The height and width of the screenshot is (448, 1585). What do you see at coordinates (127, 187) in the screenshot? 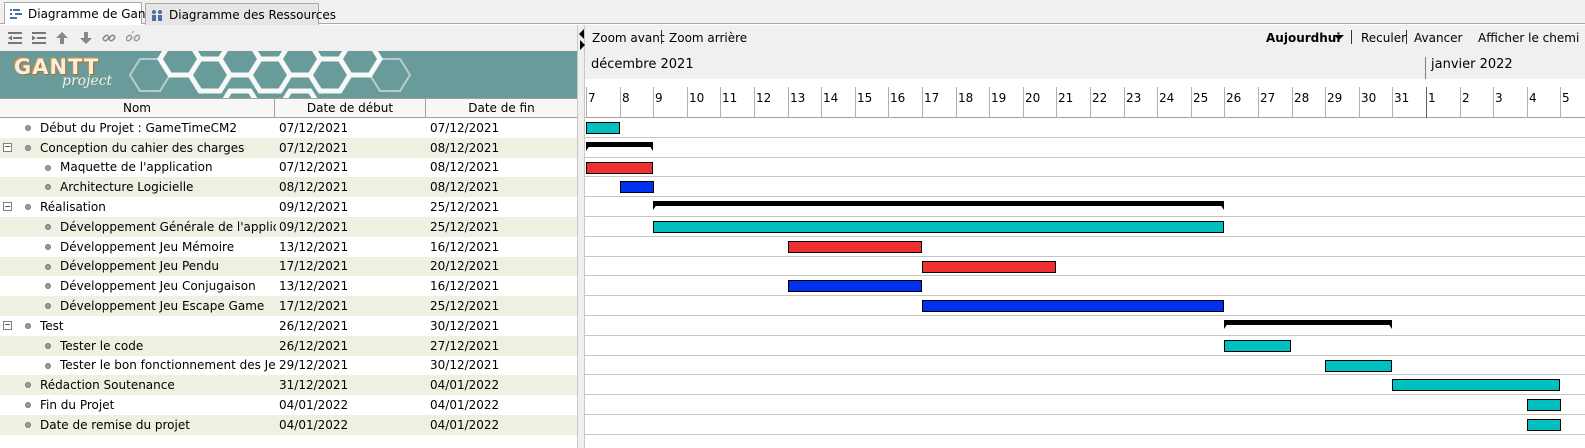
I see `task-name: Architecture Logicielle` at bounding box center [127, 187].